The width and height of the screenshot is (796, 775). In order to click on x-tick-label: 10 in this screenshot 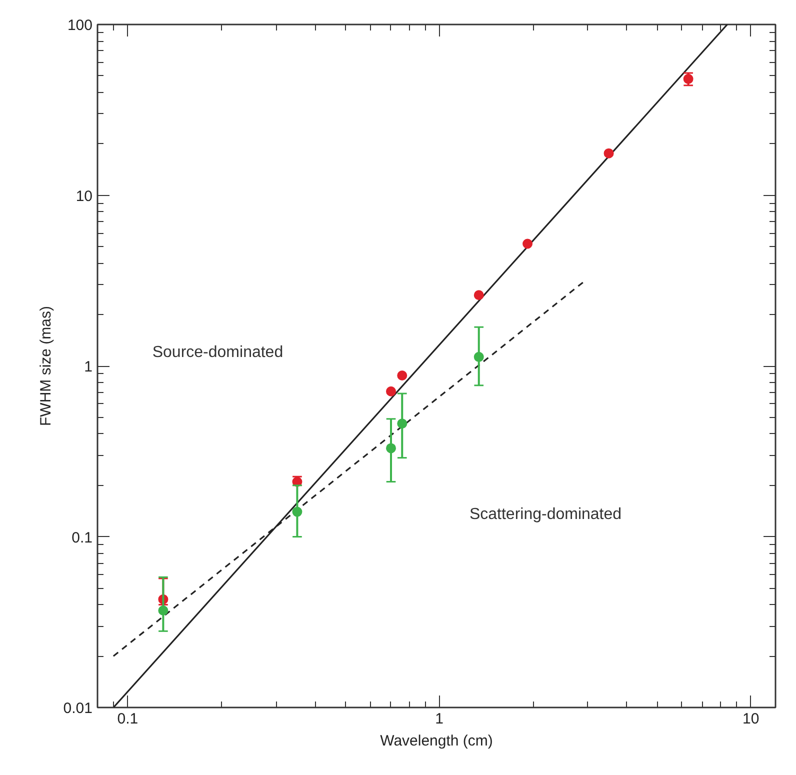, I will do `click(751, 719)`.